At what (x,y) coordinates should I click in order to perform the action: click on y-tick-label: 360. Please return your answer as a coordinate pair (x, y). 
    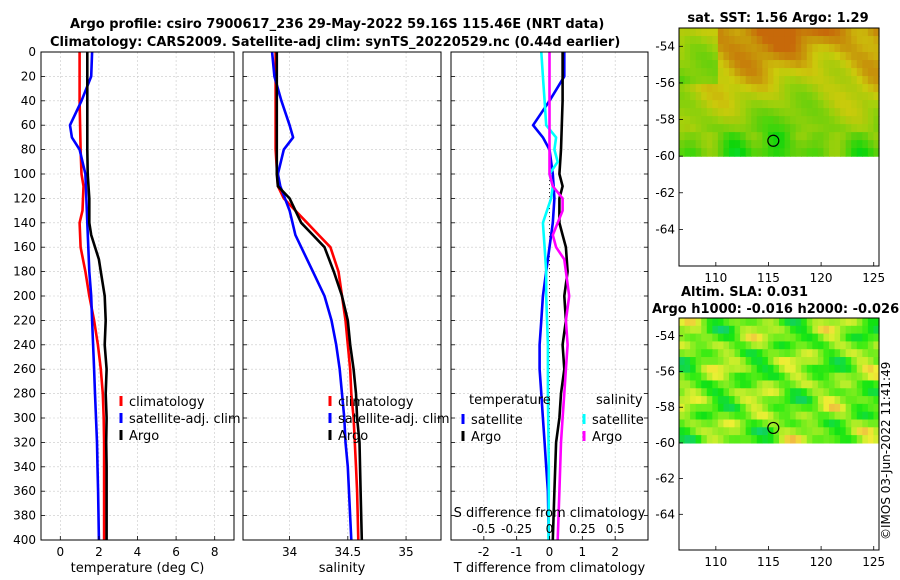
    Looking at the image, I should click on (24, 491).